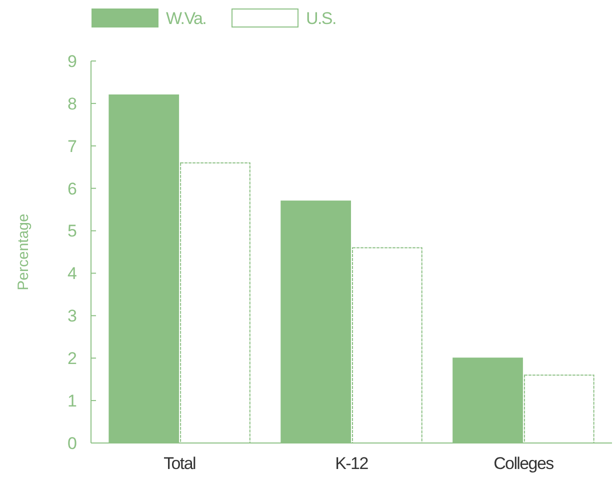 The width and height of the screenshot is (616, 479). What do you see at coordinates (72, 274) in the screenshot?
I see `y-tick-label: 4` at bounding box center [72, 274].